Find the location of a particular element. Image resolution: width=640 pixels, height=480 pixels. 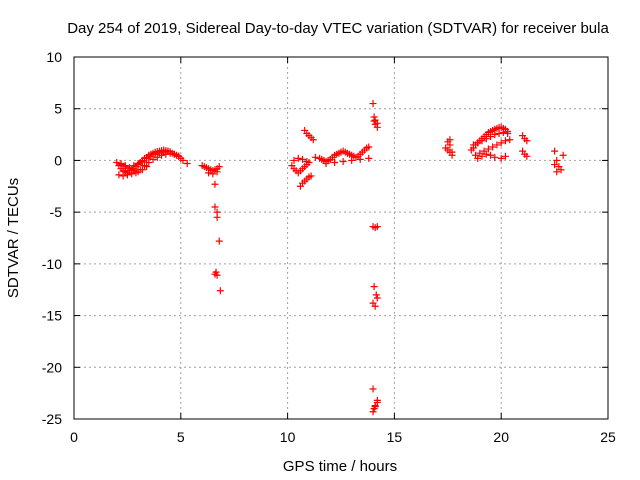

y-tick-label: -5 is located at coordinates (56, 212).